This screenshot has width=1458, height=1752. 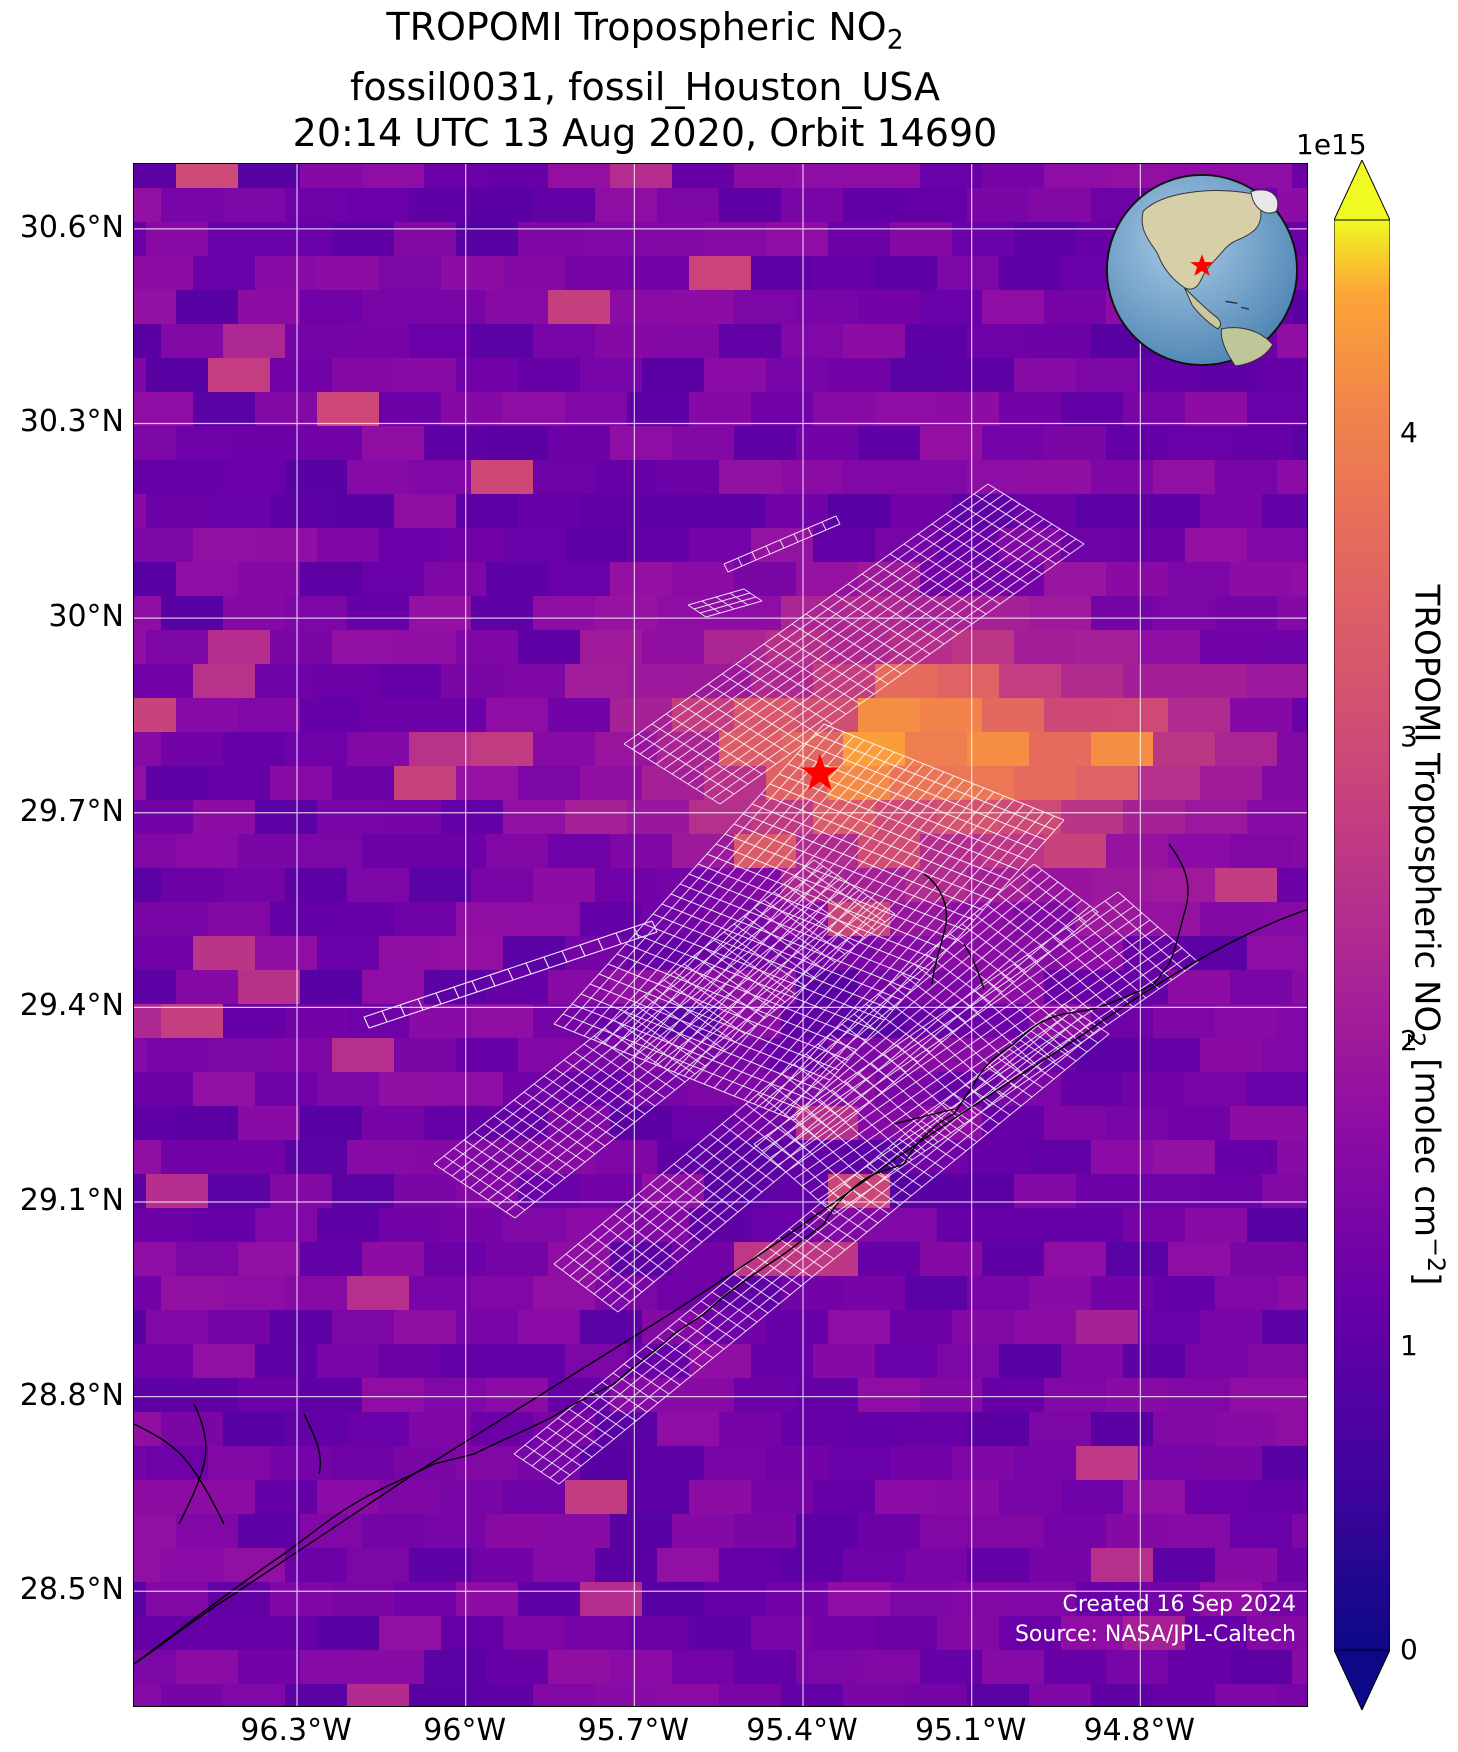 What do you see at coordinates (1409, 1345) in the screenshot?
I see `colorbar-tick-label: 1` at bounding box center [1409, 1345].